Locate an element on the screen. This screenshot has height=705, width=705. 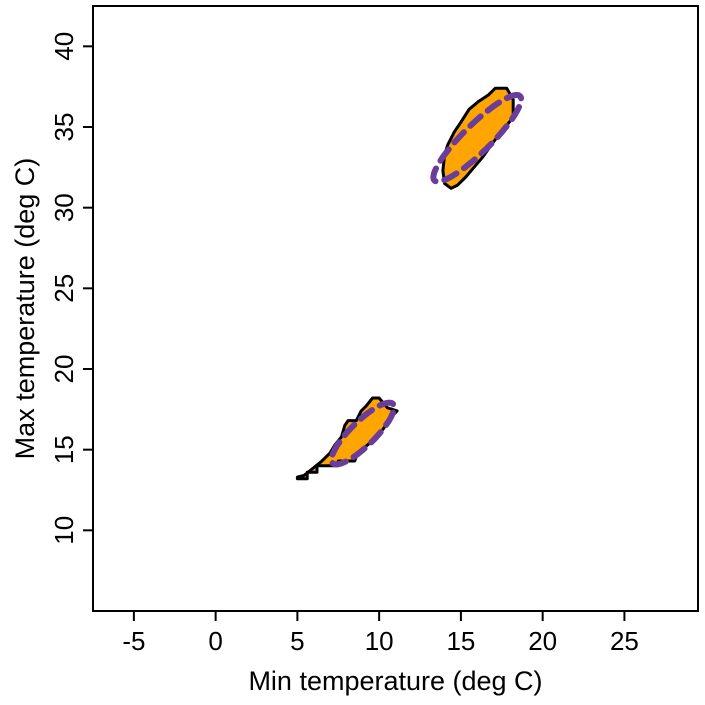
y-tick-label: 10 is located at coordinates (64, 530).